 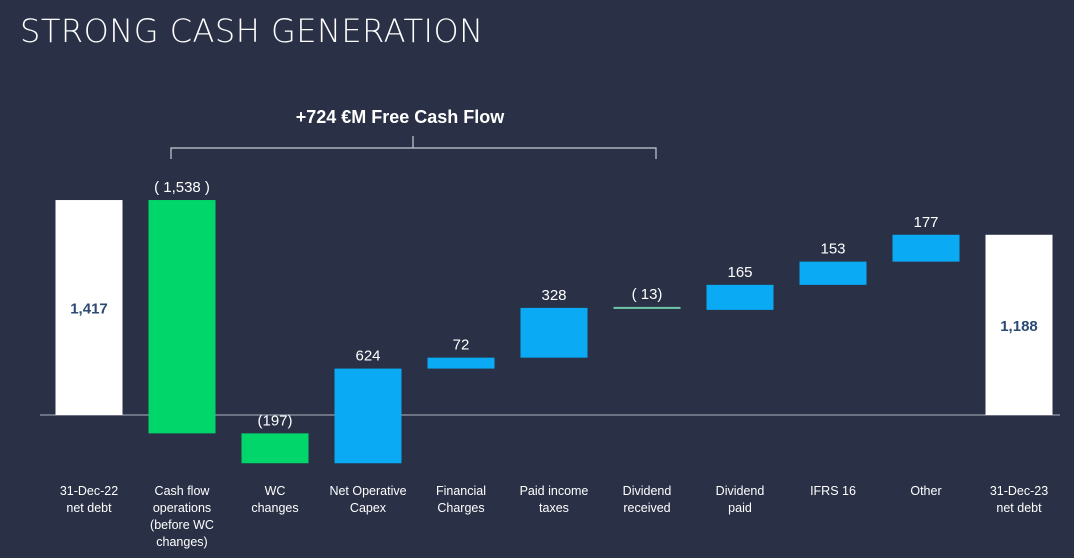 What do you see at coordinates (1019, 499) in the screenshot?
I see `category-label-11: 31-Dec-23 net debt` at bounding box center [1019, 499].